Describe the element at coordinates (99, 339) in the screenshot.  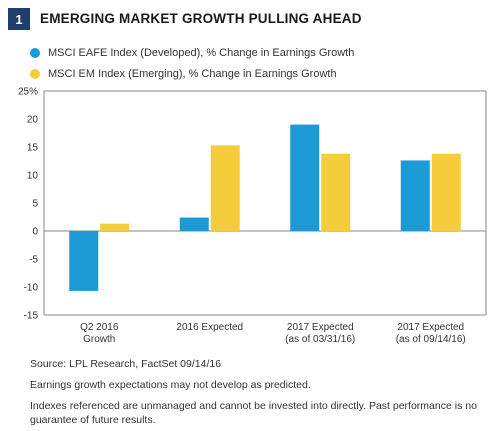
I see `x-tick-label: Growth` at that location.